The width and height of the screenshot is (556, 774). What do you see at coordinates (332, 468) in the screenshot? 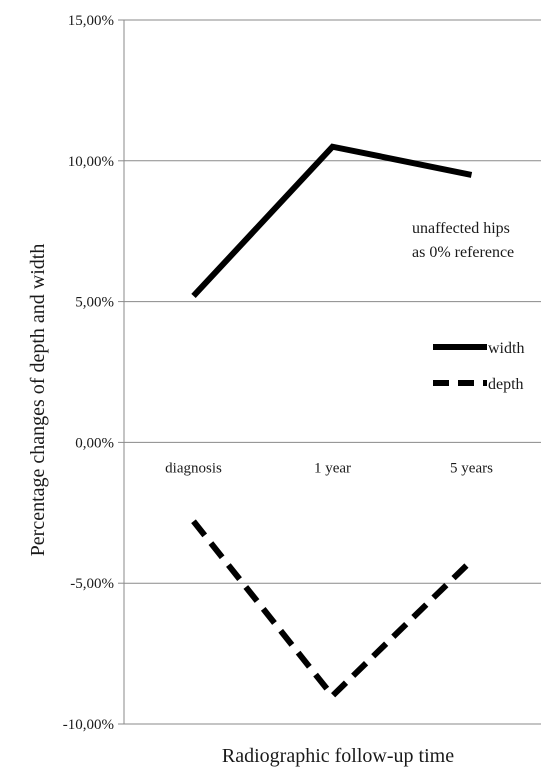
I see `x-category-label: 1 year` at bounding box center [332, 468].